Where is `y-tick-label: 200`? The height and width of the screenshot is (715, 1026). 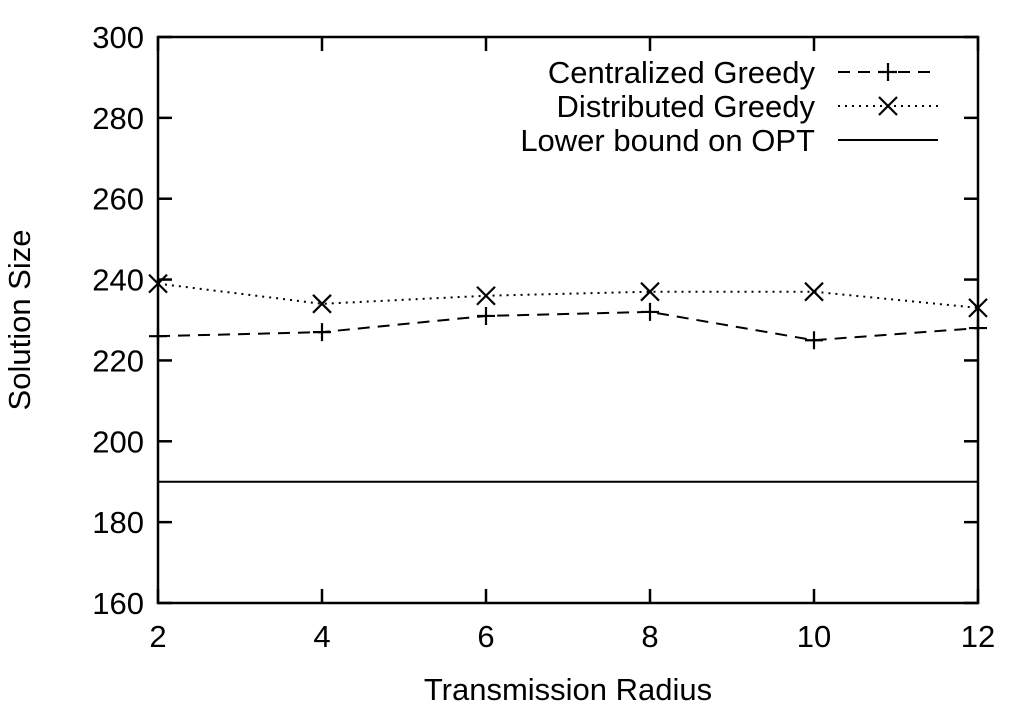
y-tick-label: 200 is located at coordinates (118, 441).